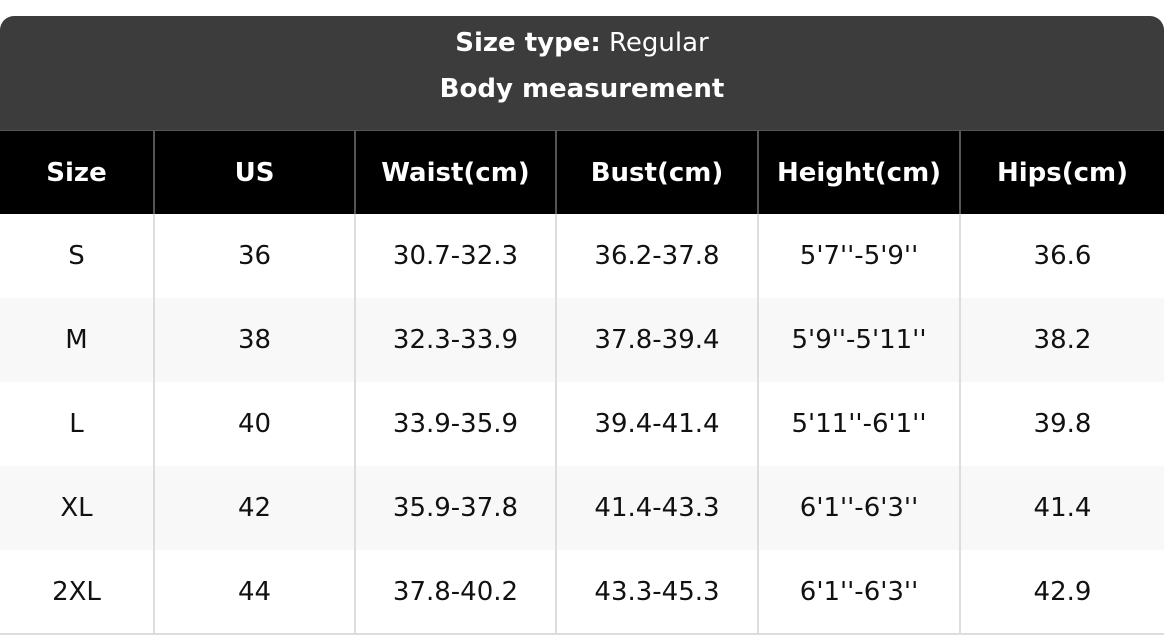 The image size is (1164, 636). Describe the element at coordinates (77, 256) in the screenshot. I see `table-cell: S` at that location.